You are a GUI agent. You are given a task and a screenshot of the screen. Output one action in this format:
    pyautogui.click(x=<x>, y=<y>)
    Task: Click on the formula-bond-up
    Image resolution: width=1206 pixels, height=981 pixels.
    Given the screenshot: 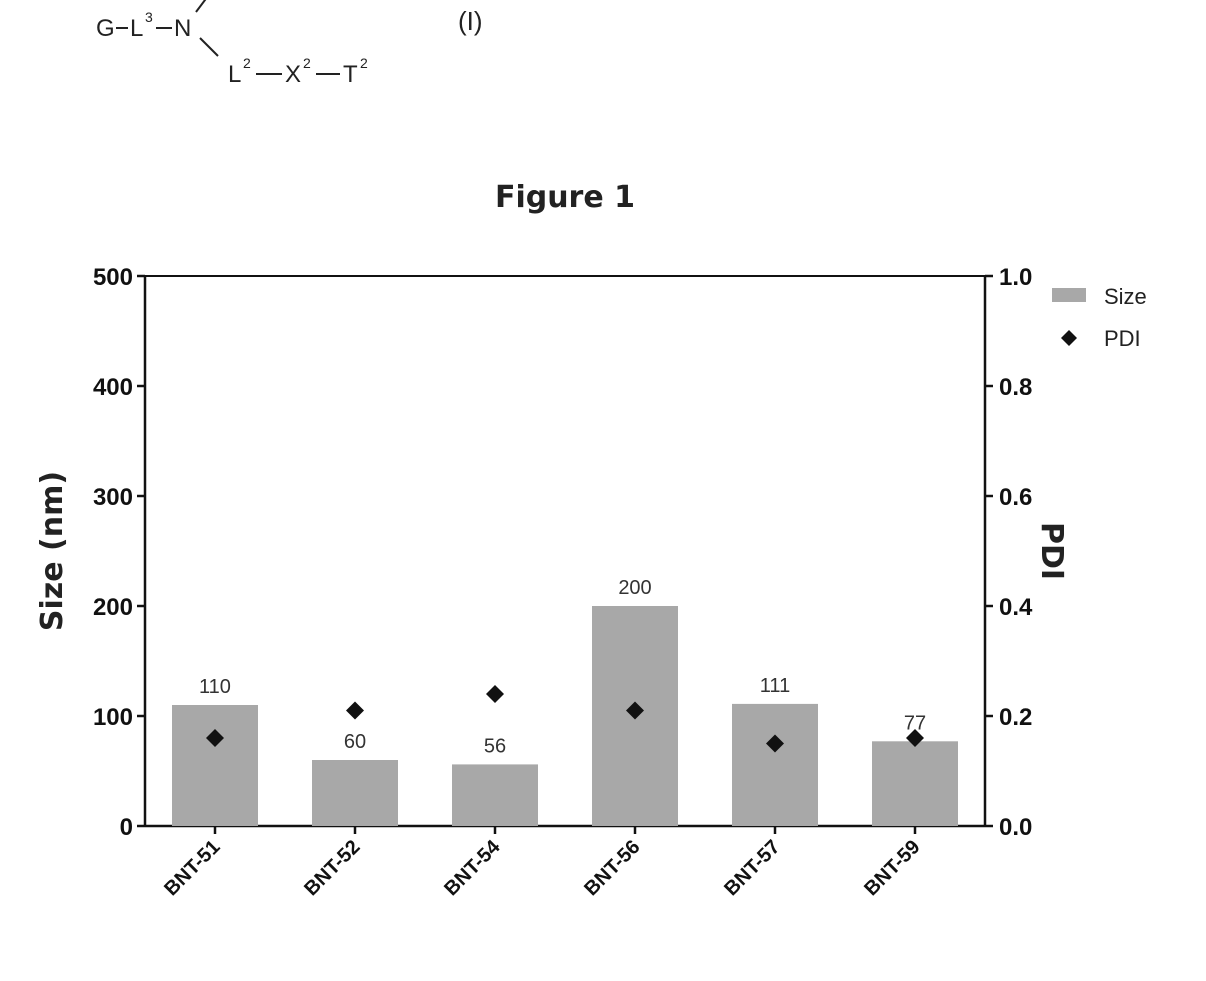 What is the action you would take?
    pyautogui.click(x=201, y=6)
    